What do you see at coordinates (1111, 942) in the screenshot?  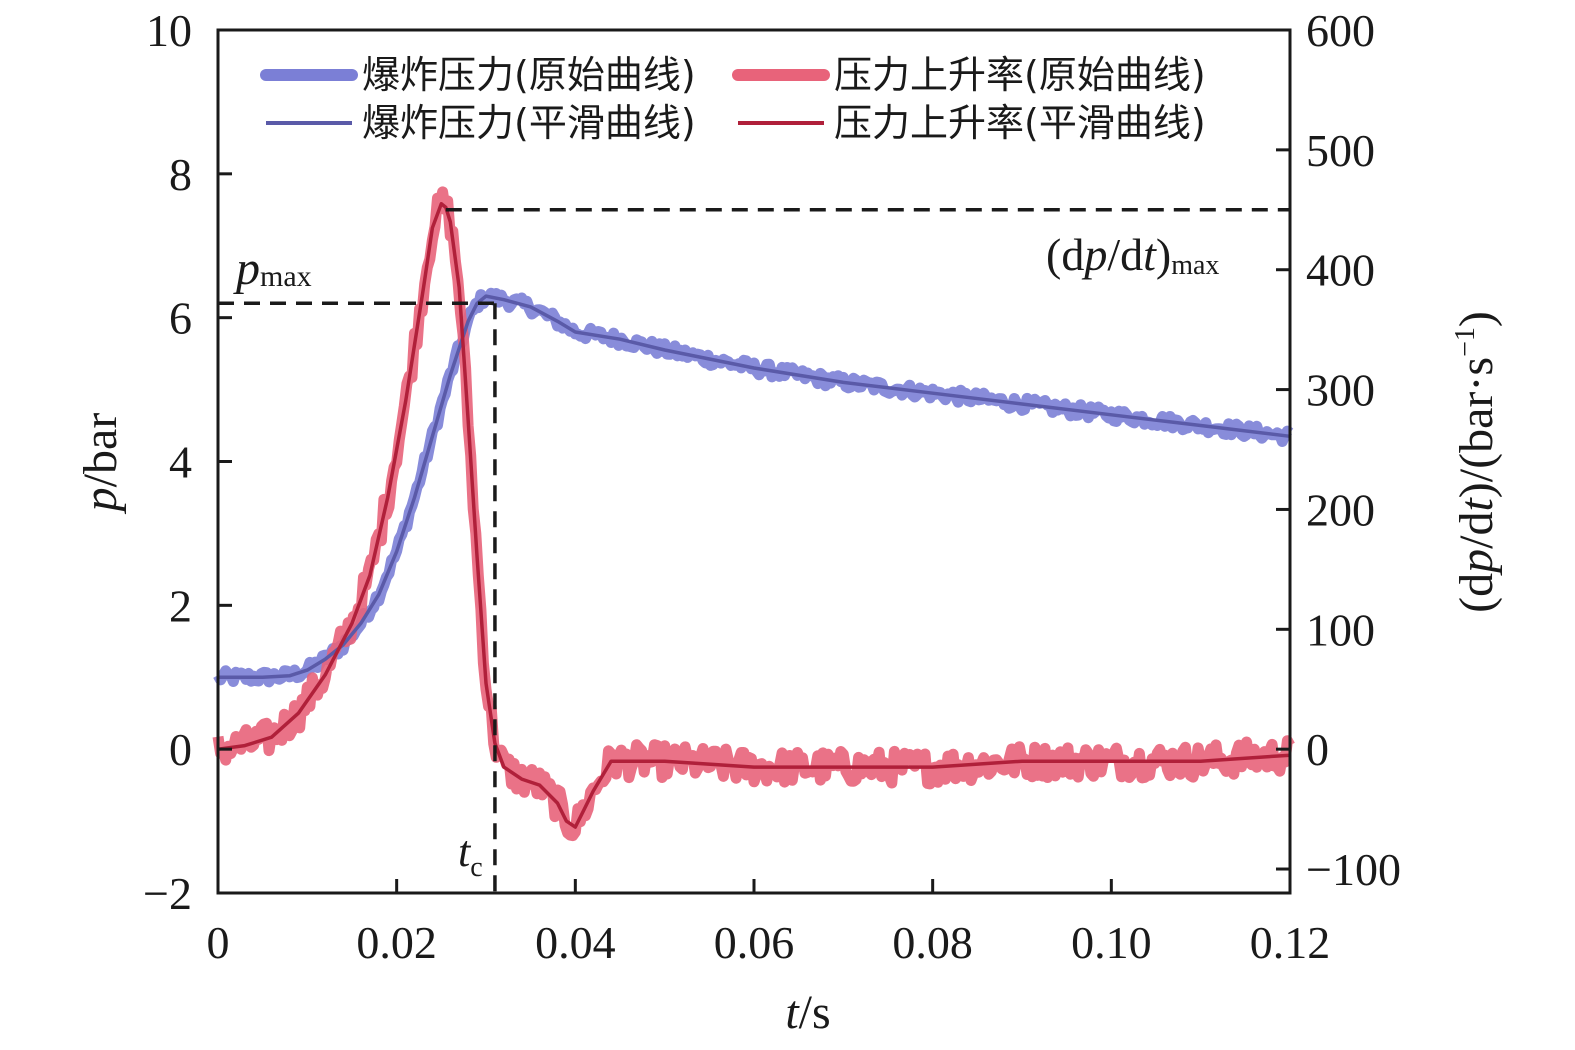 I see `x-tick-label: 0.10` at bounding box center [1111, 942].